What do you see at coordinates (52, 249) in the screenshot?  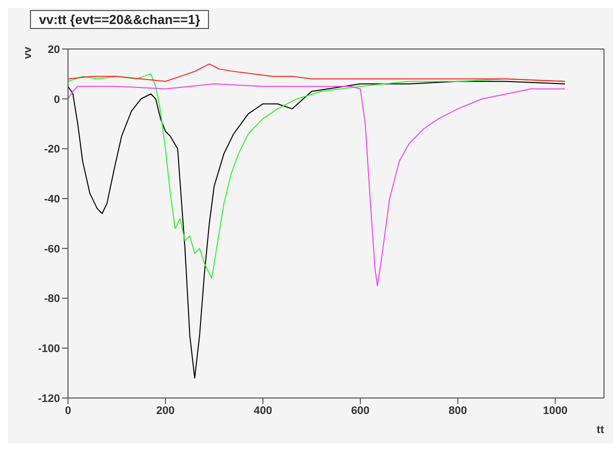 I see `y-tick-label: -60` at bounding box center [52, 249].